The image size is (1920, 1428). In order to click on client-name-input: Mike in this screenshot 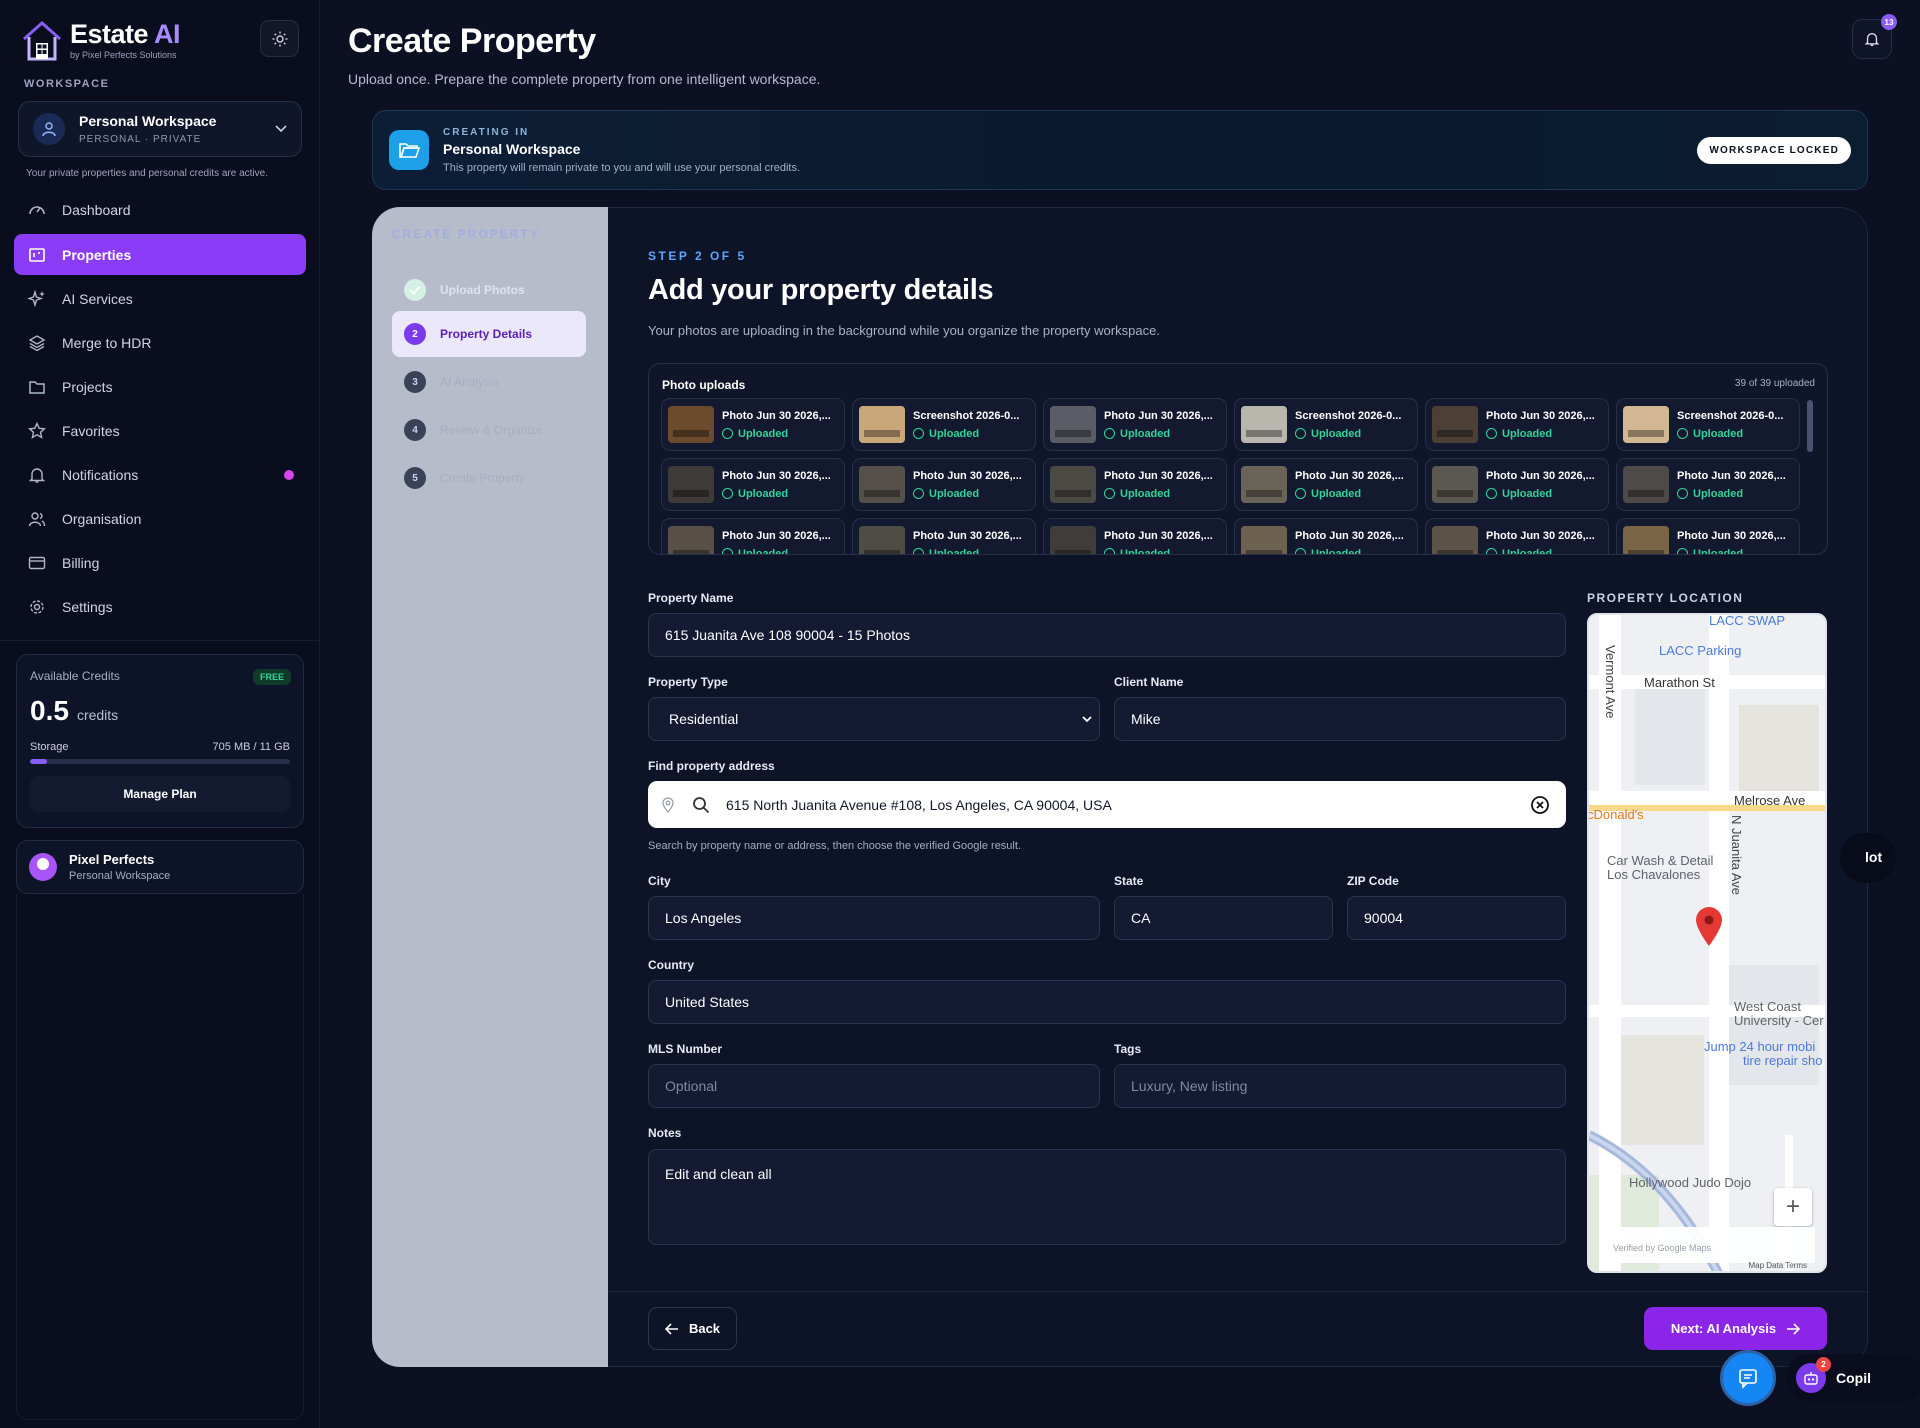, I will do `click(1340, 719)`.